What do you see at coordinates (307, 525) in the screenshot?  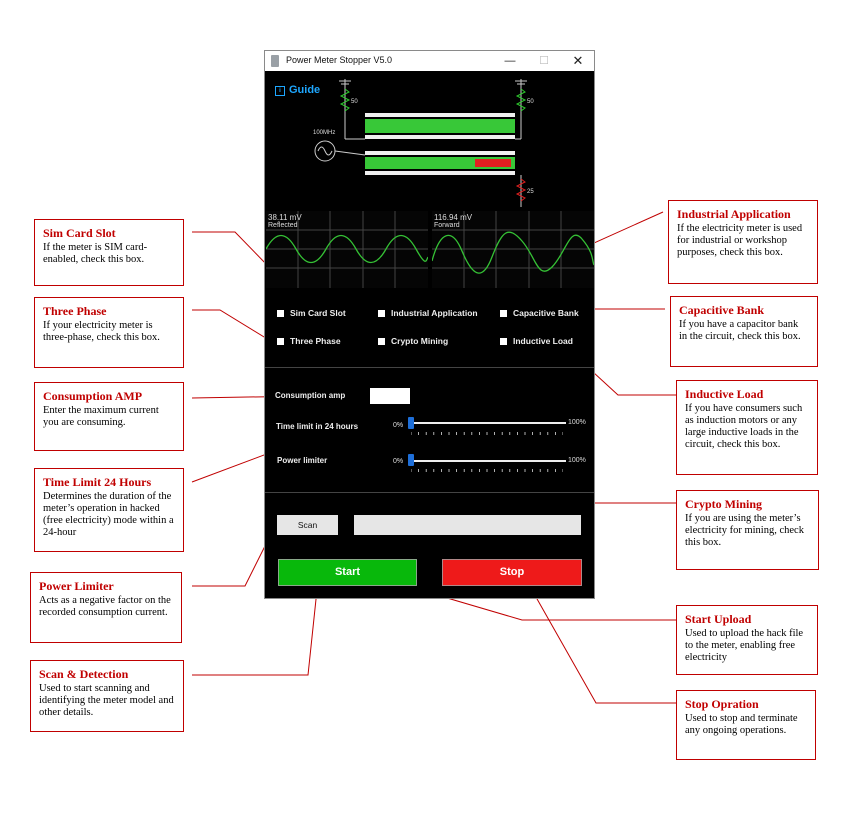 I see `scan-button: Scan` at bounding box center [307, 525].